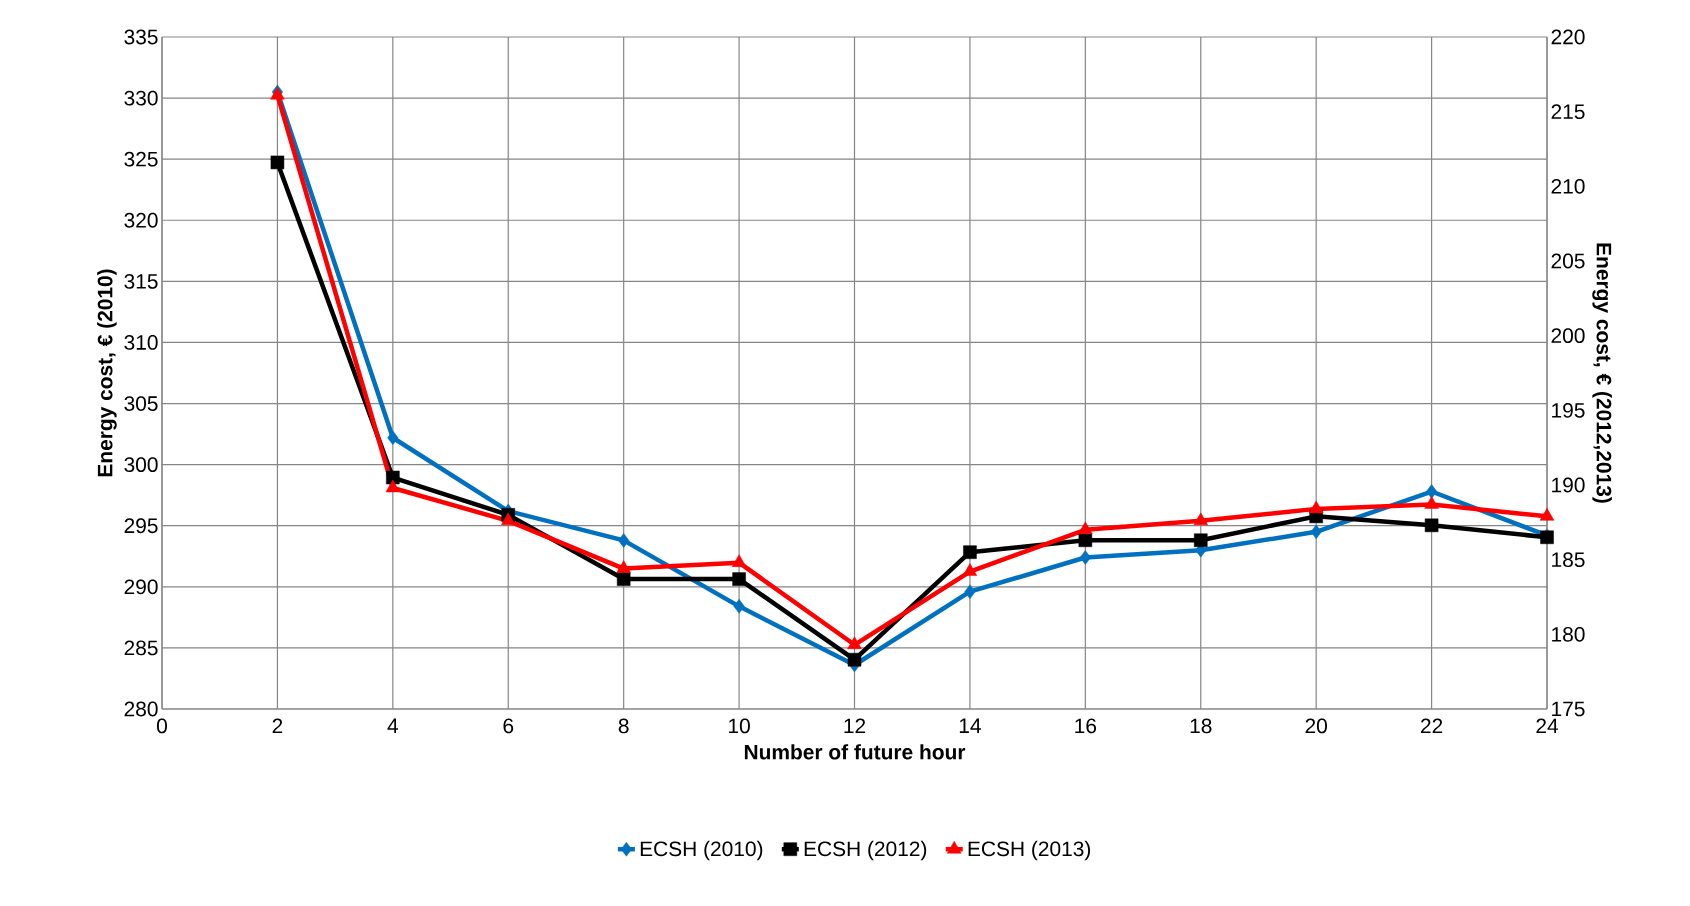  I want to click on y2-tick-label: 220, so click(1568, 37).